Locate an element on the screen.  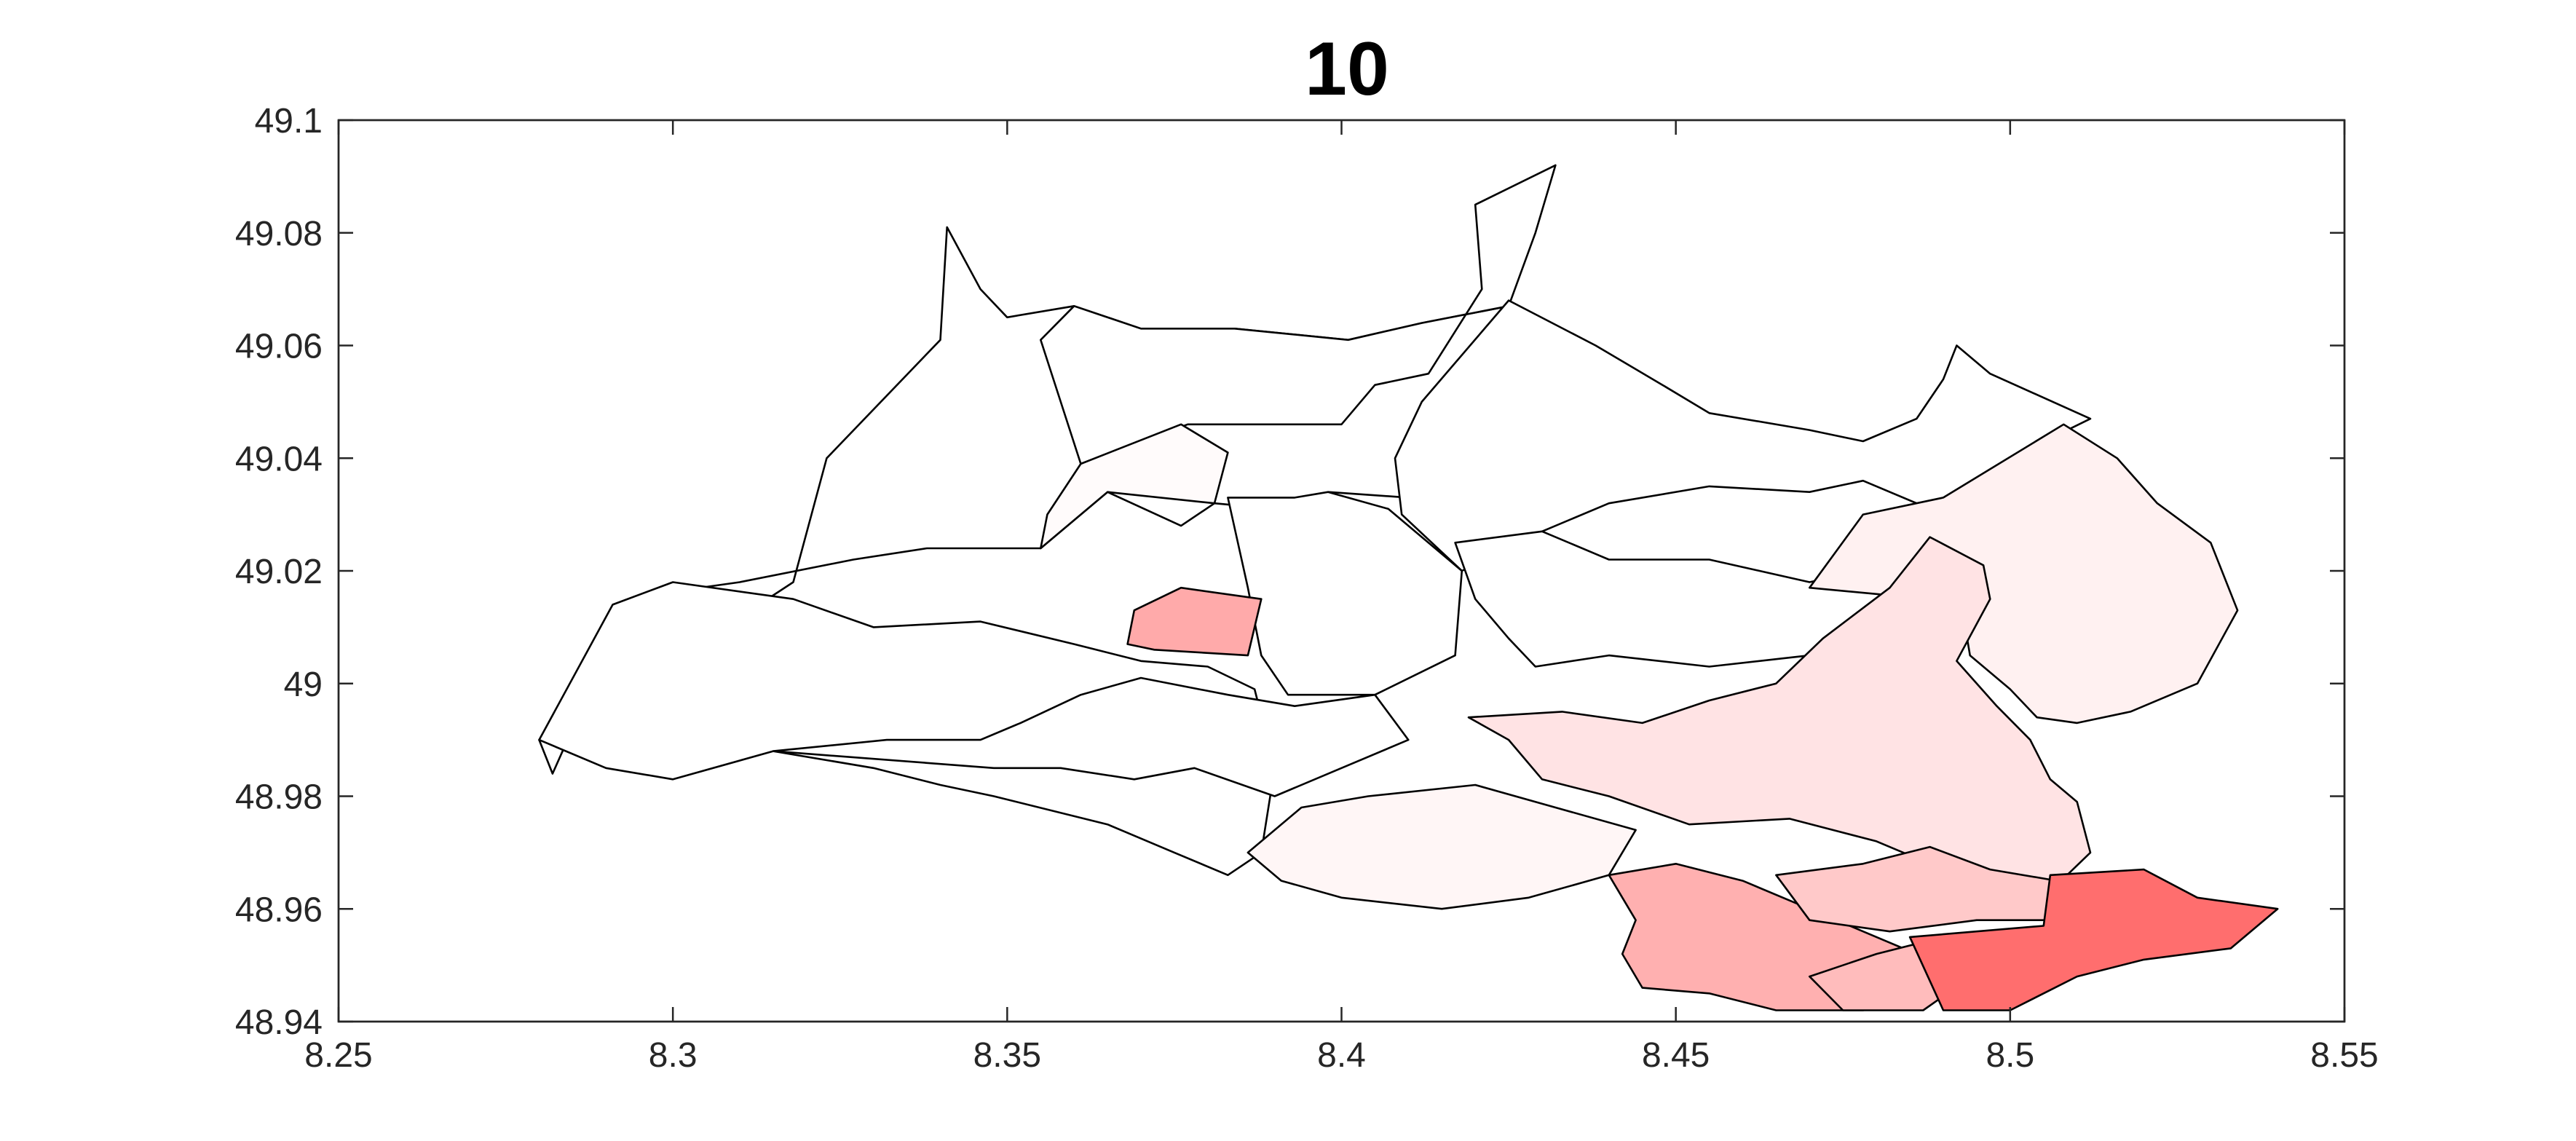
y-tick-label-4: 49 is located at coordinates (303, 685).